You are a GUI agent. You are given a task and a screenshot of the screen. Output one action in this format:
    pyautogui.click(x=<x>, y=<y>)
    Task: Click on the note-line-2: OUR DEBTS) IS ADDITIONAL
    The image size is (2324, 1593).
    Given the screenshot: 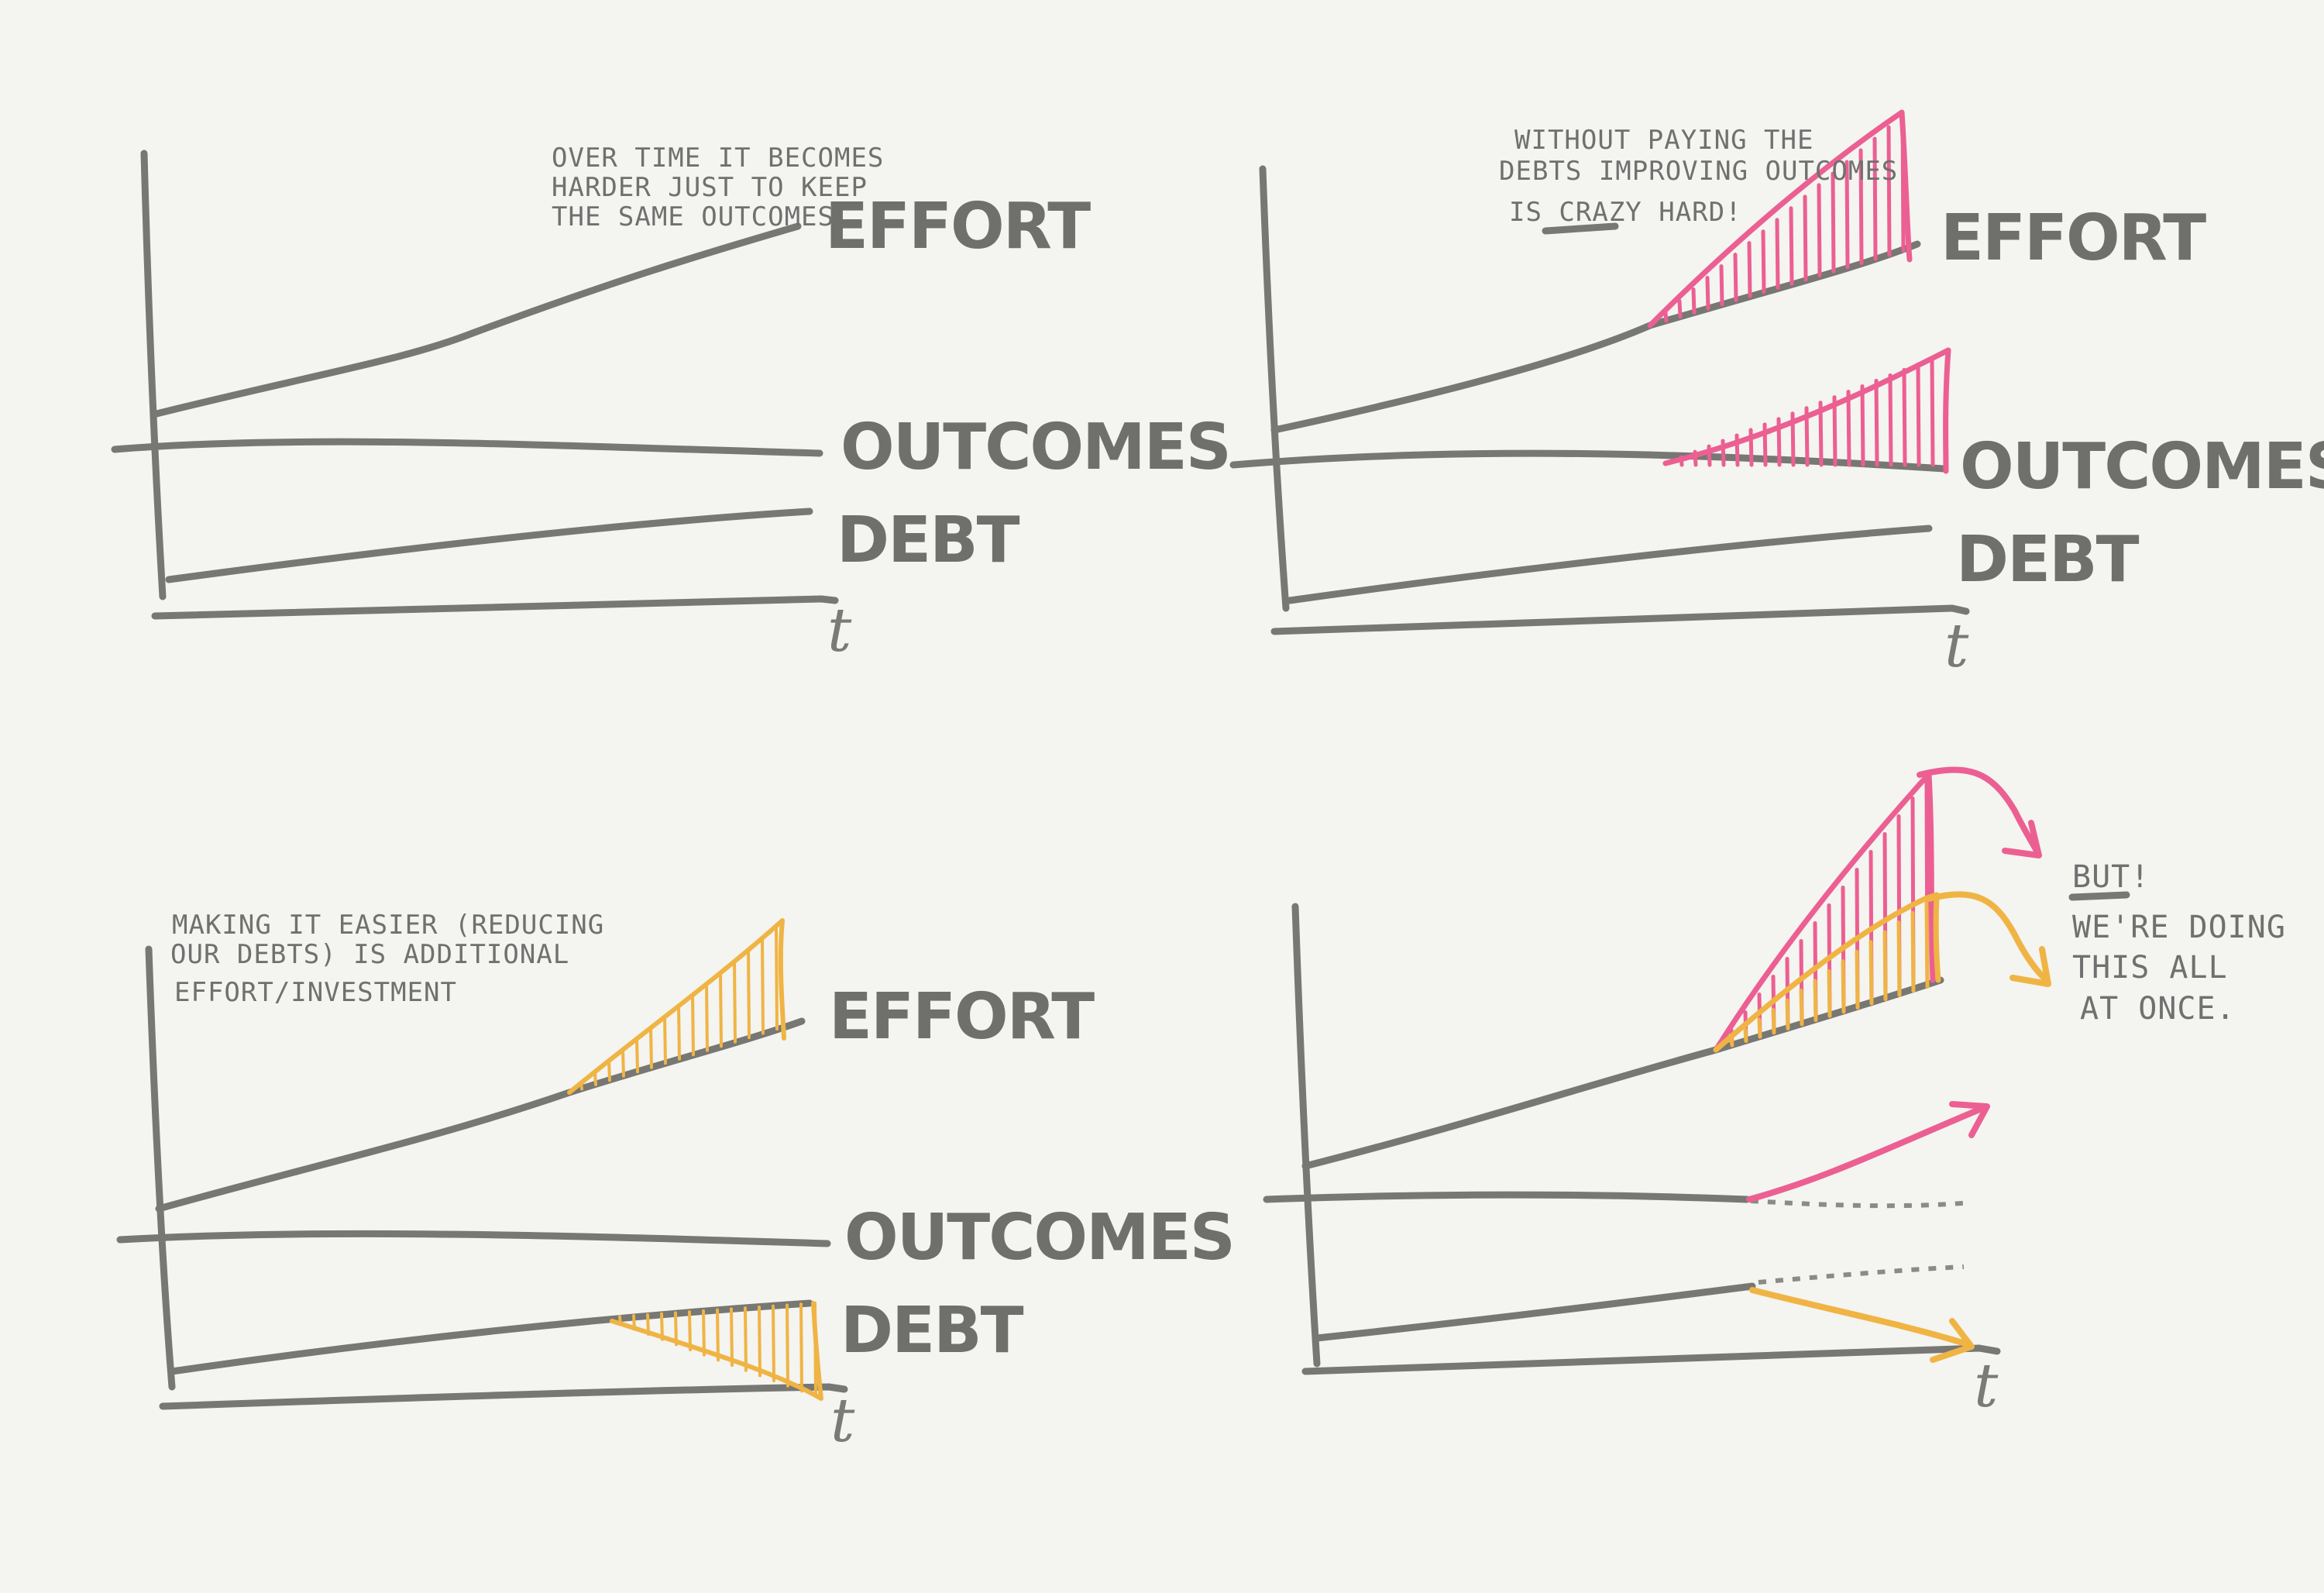 What is the action you would take?
    pyautogui.click(x=369, y=954)
    